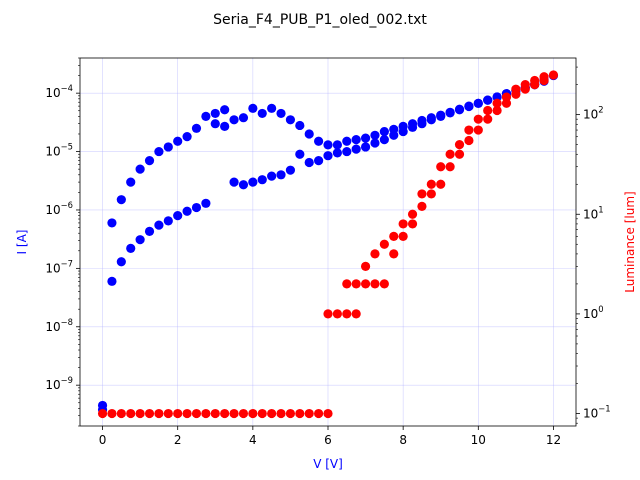 Image resolution: width=640 pixels, height=480 pixels. What do you see at coordinates (59, 266) in the screenshot?
I see `left-y-tick-label: 10⁻⁷` at bounding box center [59, 266].